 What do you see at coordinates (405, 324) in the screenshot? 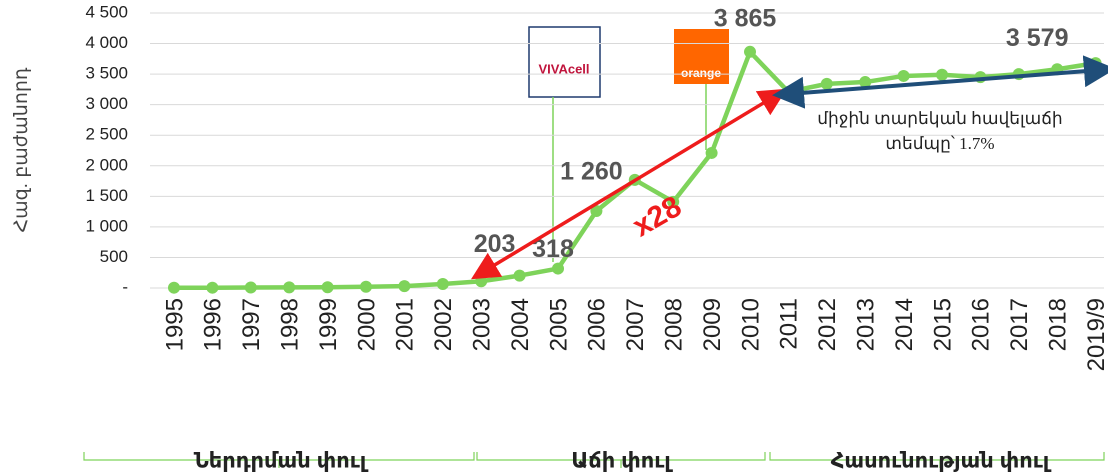
I see `x-tick-label: 2001` at bounding box center [405, 324].